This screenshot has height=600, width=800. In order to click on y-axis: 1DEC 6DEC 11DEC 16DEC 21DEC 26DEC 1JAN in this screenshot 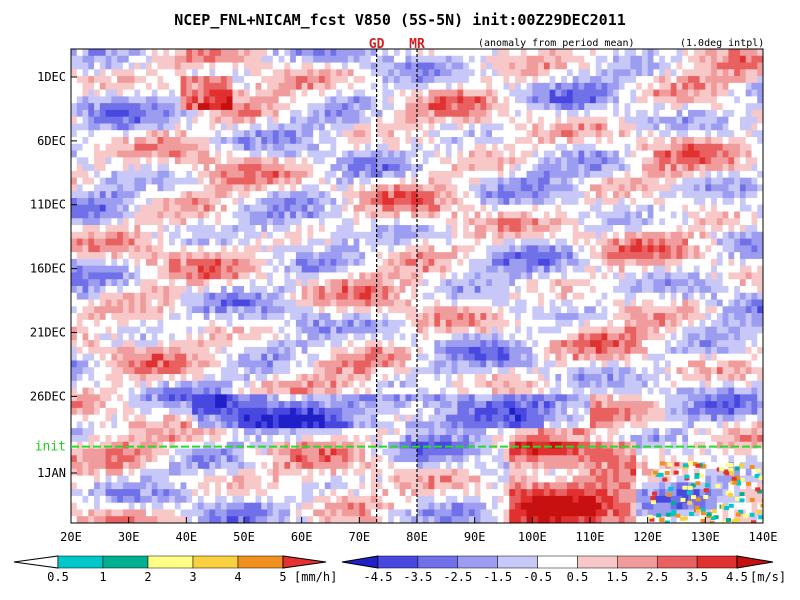, I will do `click(53, 275)`.